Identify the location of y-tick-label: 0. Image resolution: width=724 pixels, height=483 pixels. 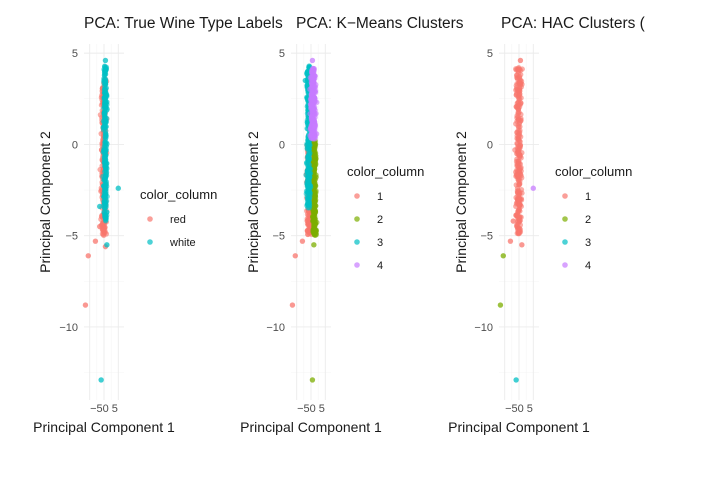
(282, 145).